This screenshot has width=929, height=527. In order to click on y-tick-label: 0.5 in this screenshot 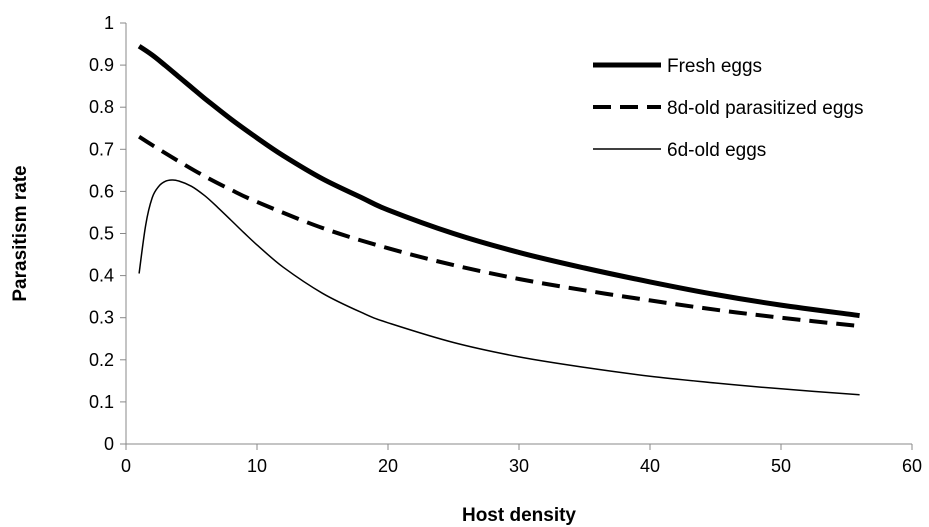, I will do `click(101, 234)`.